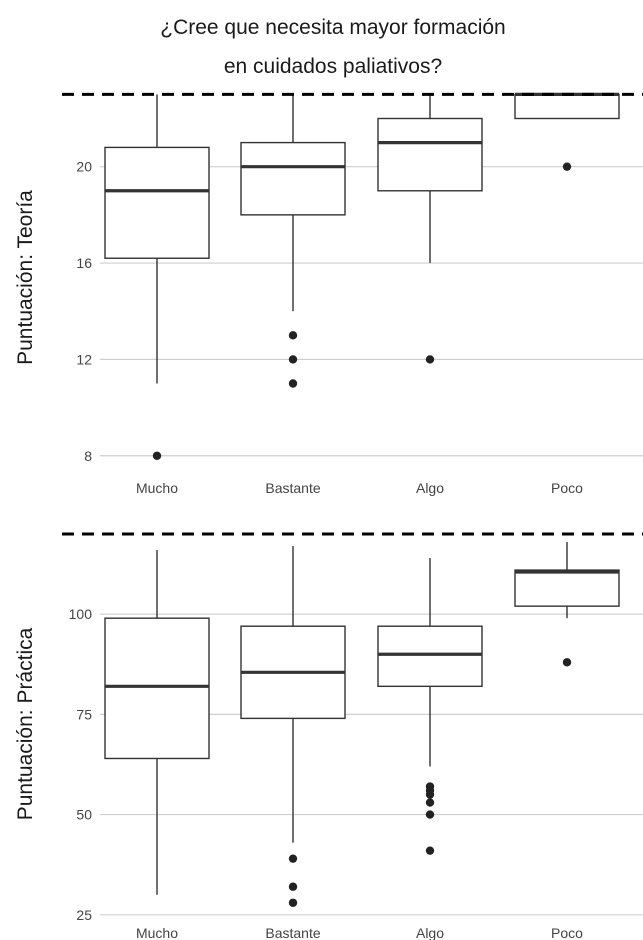 This screenshot has height=940, width=643. I want to click on y-tick-label: 8, so click(88, 456).